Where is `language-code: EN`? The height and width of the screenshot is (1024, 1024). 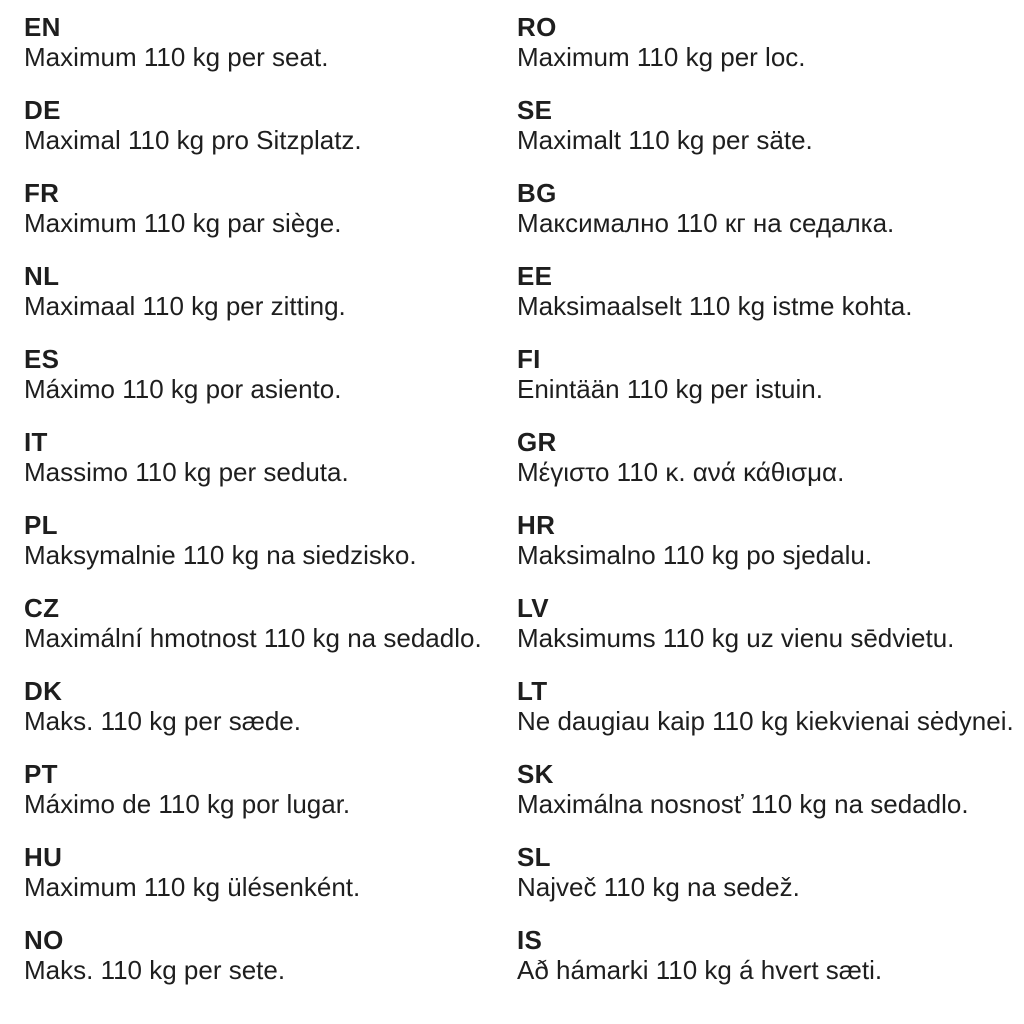 language-code: EN is located at coordinates (42, 27).